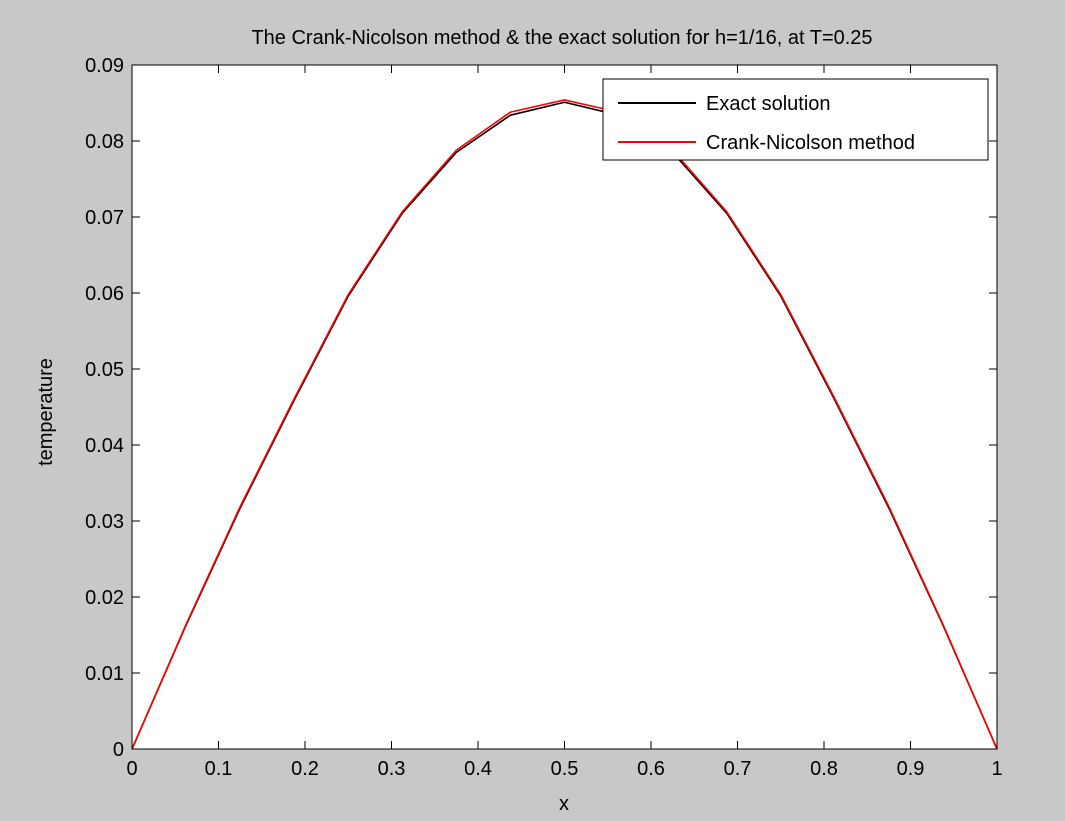 Image resolution: width=1065 pixels, height=821 pixels. What do you see at coordinates (911, 769) in the screenshot?
I see `x-tick-label: 0.9` at bounding box center [911, 769].